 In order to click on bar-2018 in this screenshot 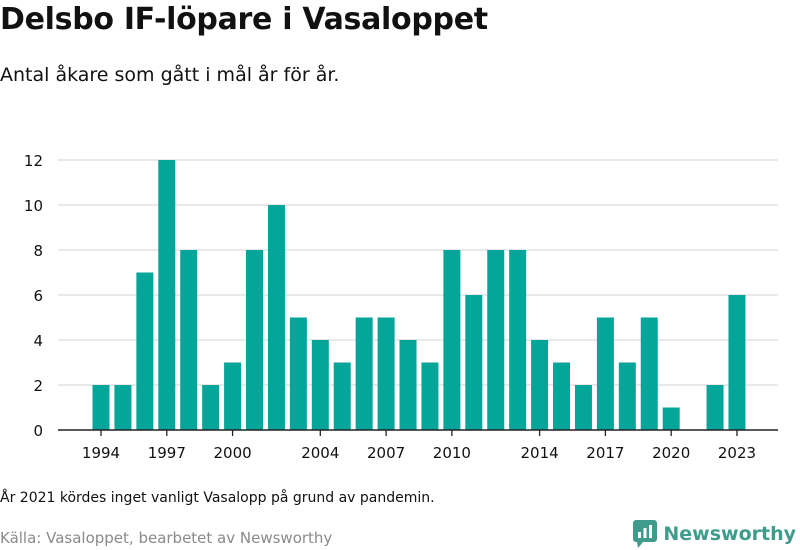, I will do `click(627, 396)`.